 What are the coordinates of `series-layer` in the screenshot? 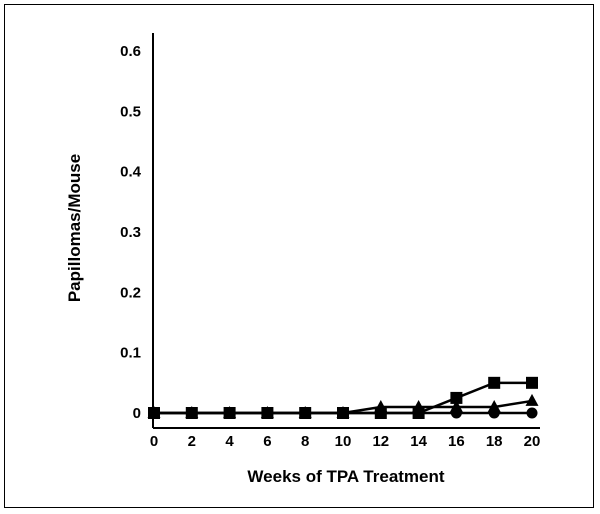 It's located at (343, 397).